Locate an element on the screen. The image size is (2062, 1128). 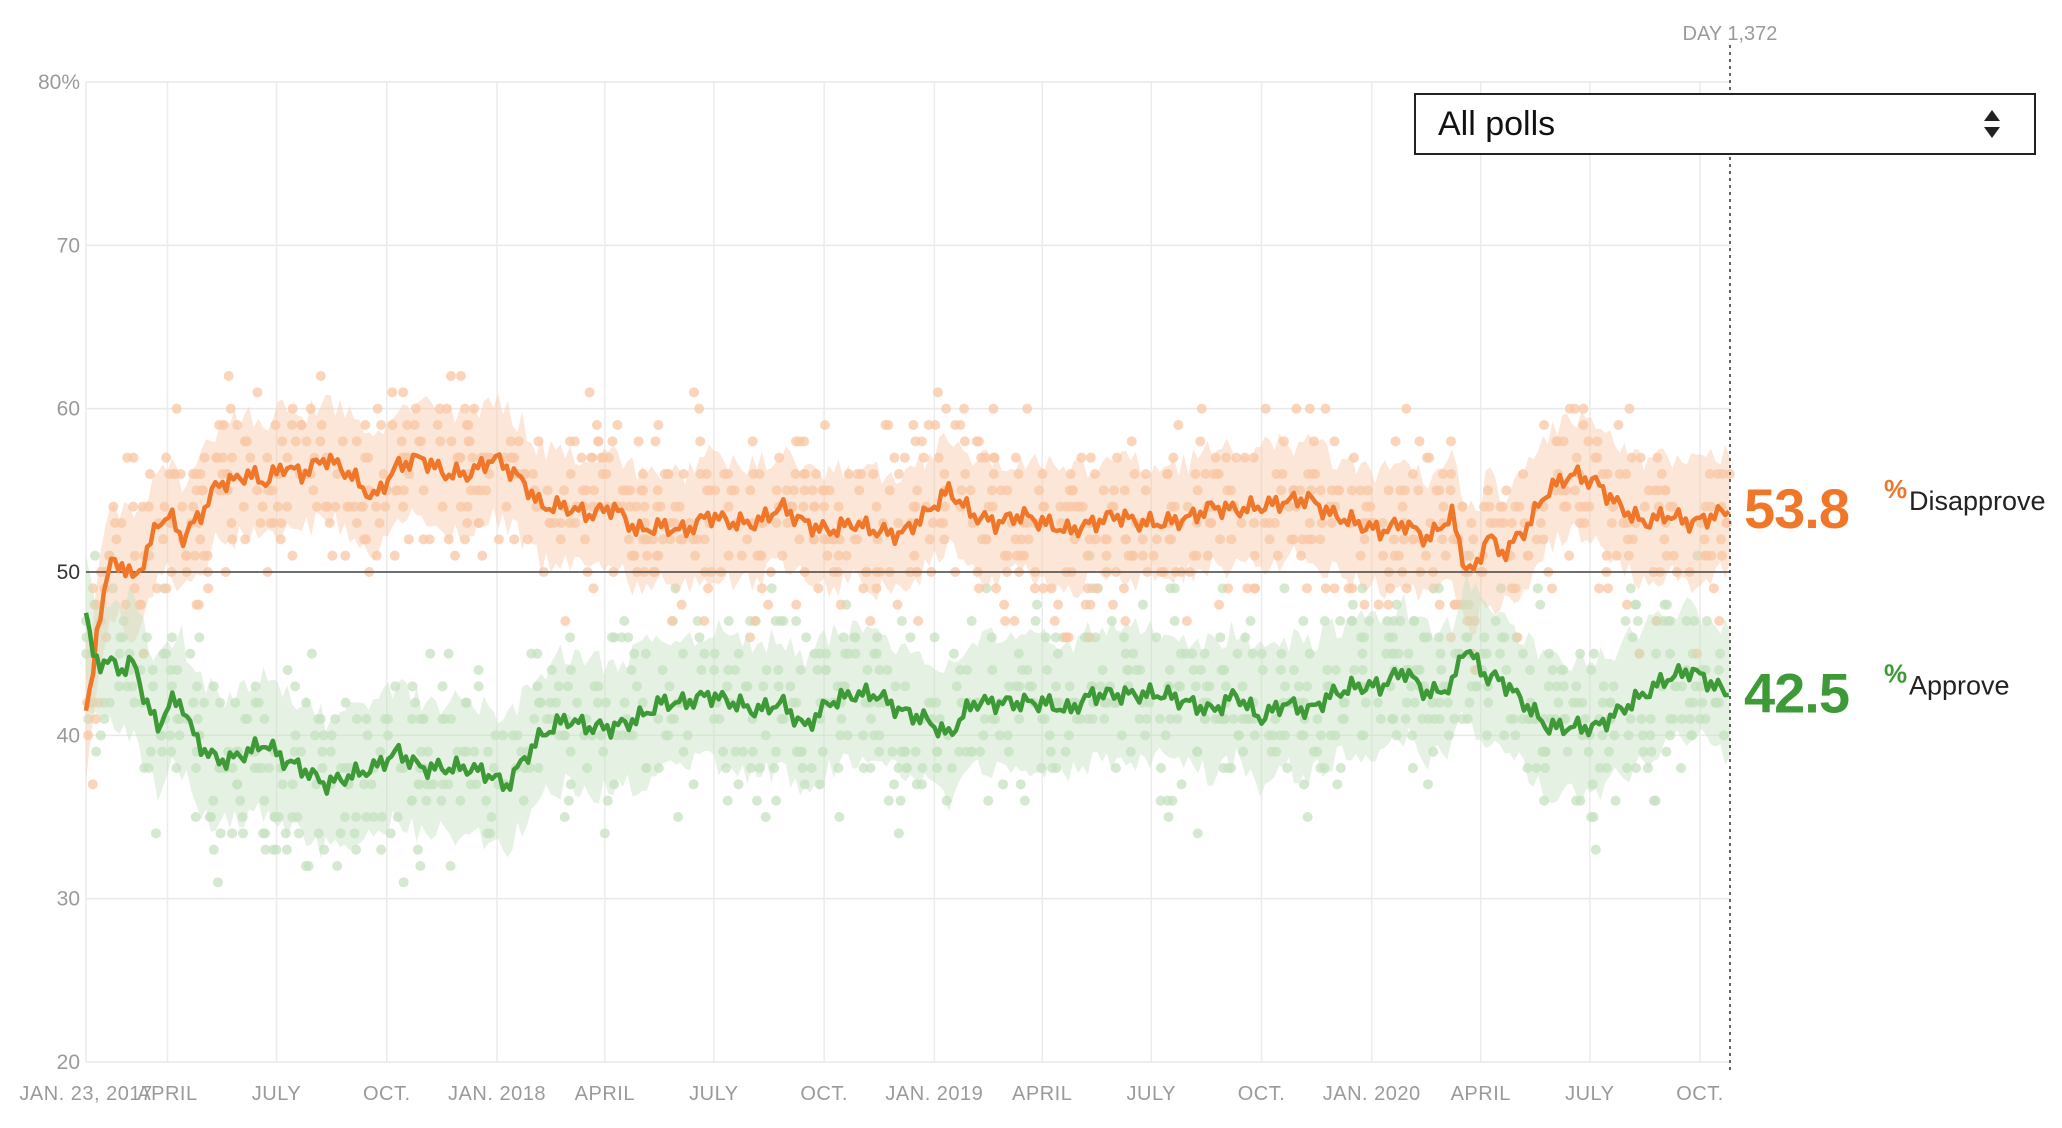
y-tick-label: 20 is located at coordinates (68, 1062).